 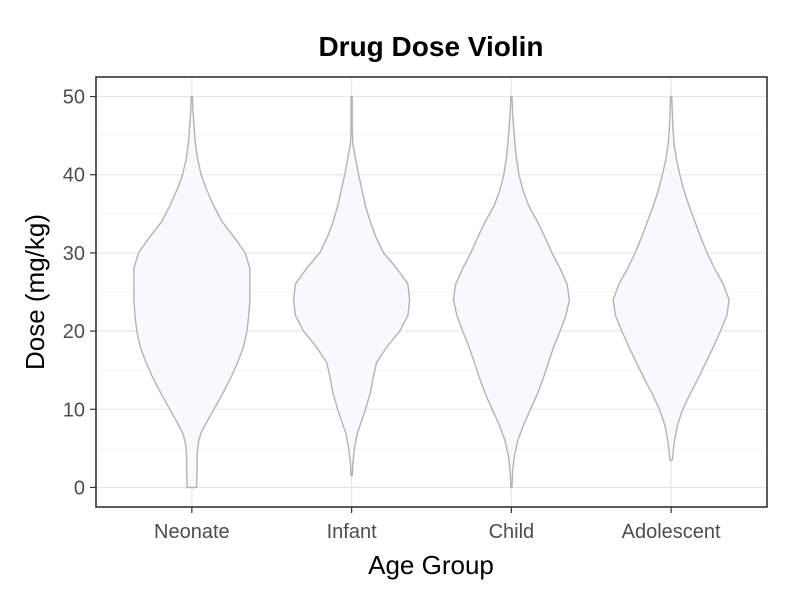 What do you see at coordinates (430, 46) in the screenshot?
I see `chart-title: Drug Dose Violin` at bounding box center [430, 46].